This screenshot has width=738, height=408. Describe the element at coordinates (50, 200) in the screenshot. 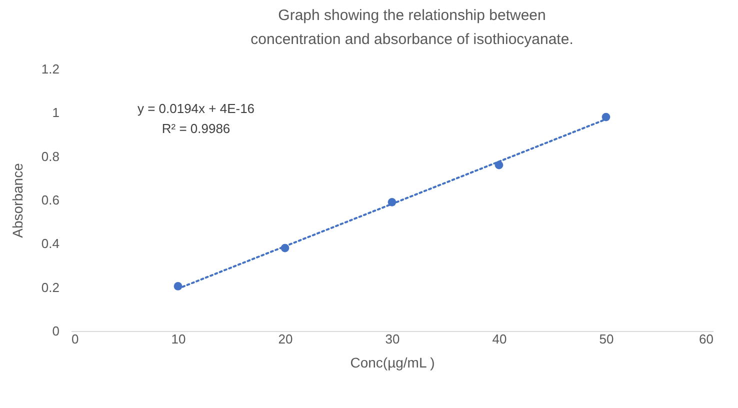

I see `y-tick-label: 0.6` at that location.